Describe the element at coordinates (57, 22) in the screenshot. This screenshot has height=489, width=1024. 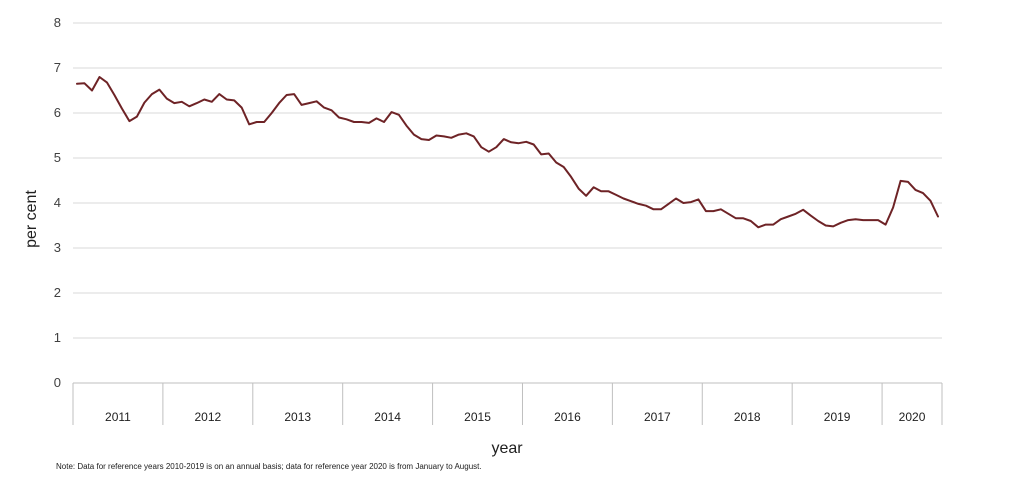
I see `y-tick-label: 8` at that location.